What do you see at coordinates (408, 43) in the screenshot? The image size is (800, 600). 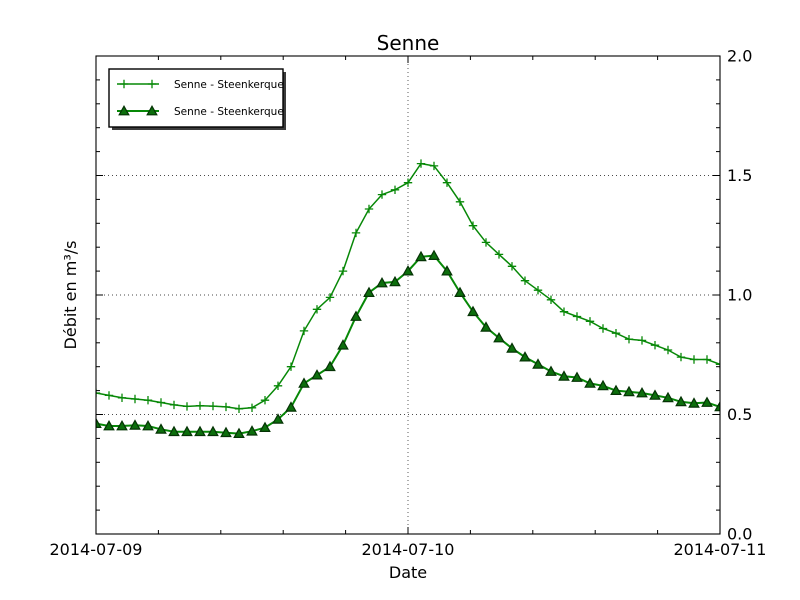 I see `chart-title: Senne` at bounding box center [408, 43].